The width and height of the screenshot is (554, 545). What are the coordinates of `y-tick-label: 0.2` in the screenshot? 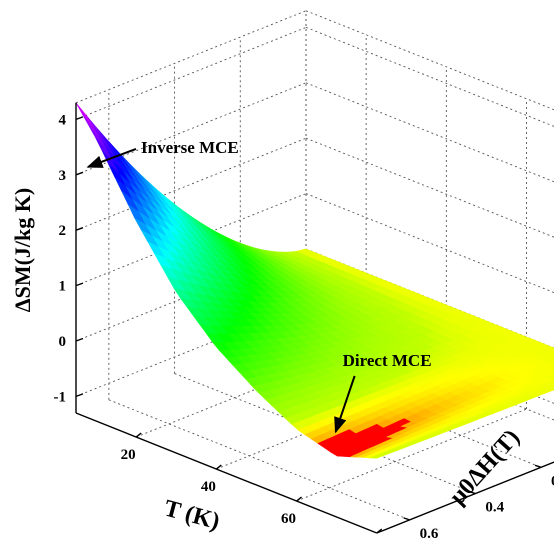 It's located at (552, 481).